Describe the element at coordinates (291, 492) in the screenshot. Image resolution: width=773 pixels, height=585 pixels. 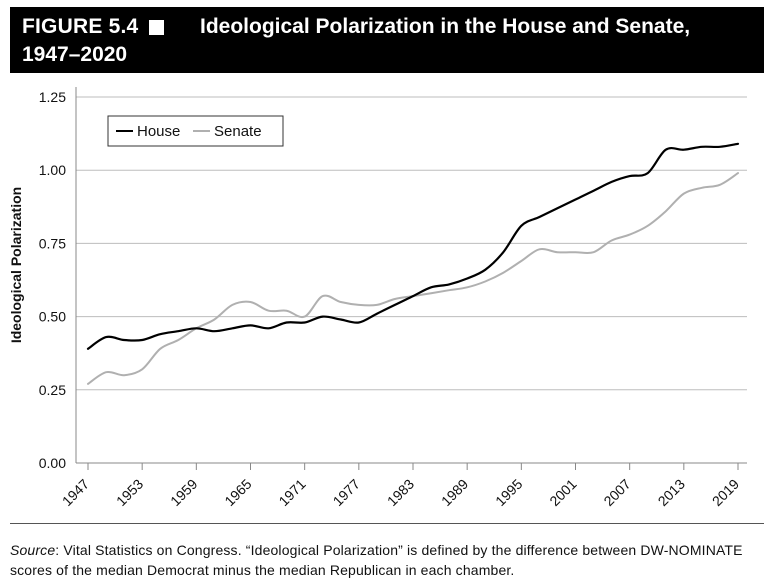
I see `x-tick-label: 1971` at that location.